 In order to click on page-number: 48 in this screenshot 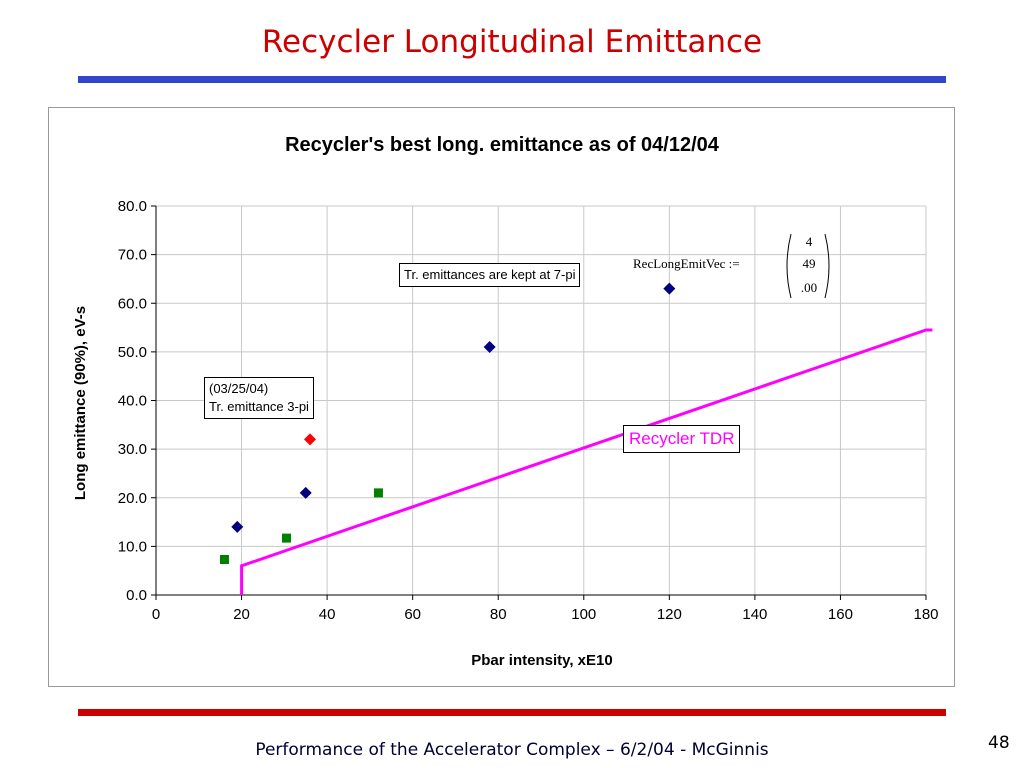, I will do `click(999, 743)`.